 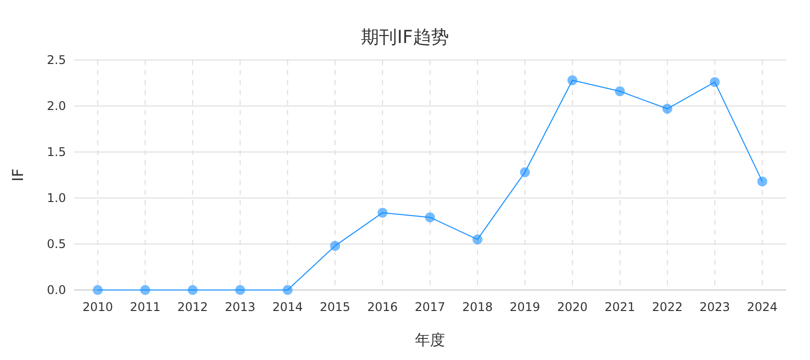 I want to click on x-tick-label: 2014, so click(x=287, y=307).